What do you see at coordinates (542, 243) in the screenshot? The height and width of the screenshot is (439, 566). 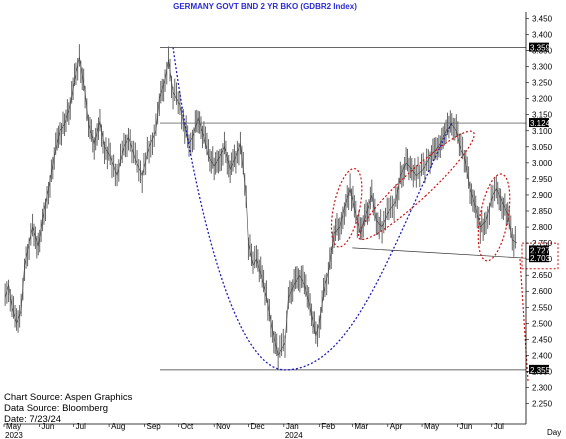 I see `y-tick-label: 2.750` at bounding box center [542, 243].